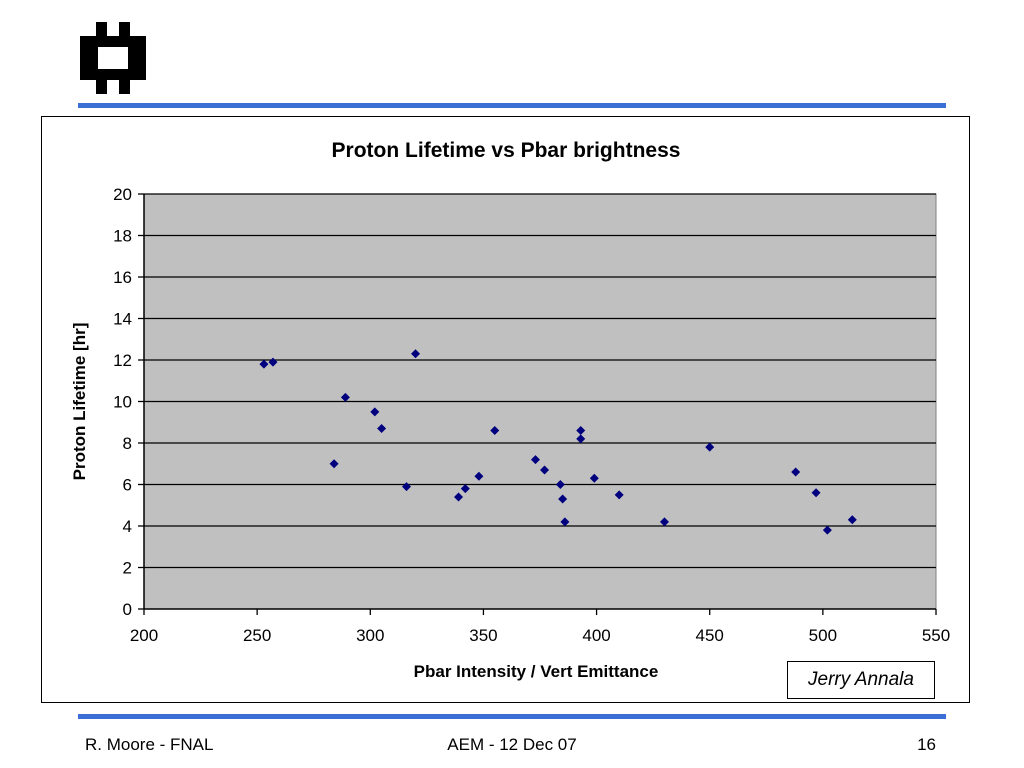  What do you see at coordinates (512, 744) in the screenshot?
I see `footer-event: AEM - 12 Dec 07` at bounding box center [512, 744].